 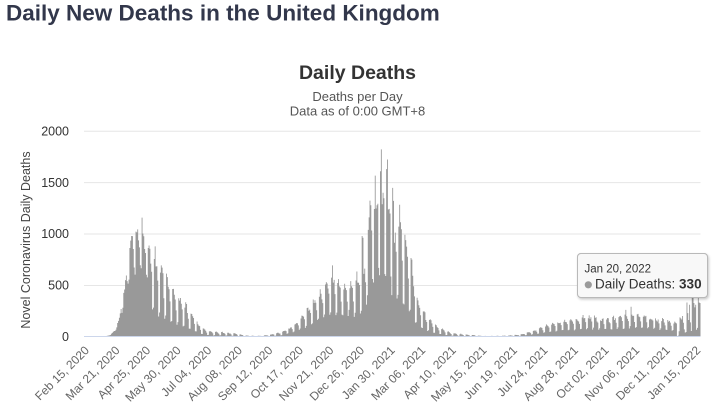 I want to click on svg-text: Daily Deaths, so click(x=357, y=73).